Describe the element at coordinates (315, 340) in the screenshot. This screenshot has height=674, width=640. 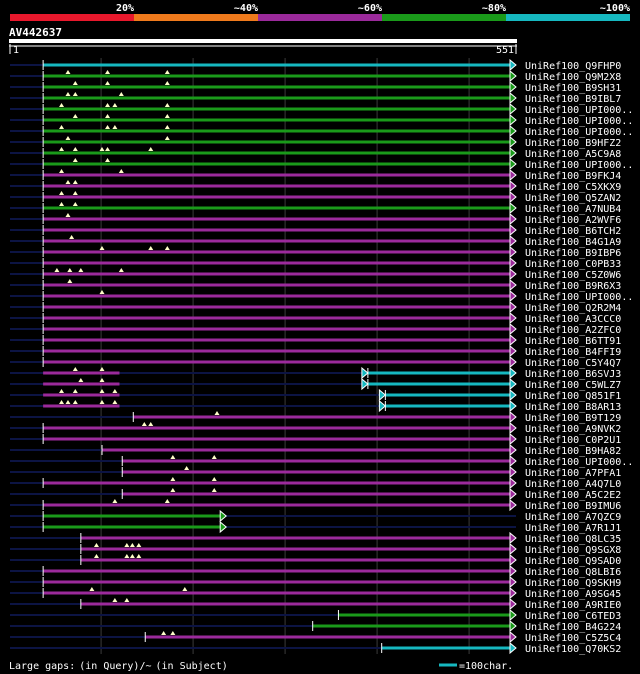
I see `hit-row: UniRef100_B6TT91` at that location.